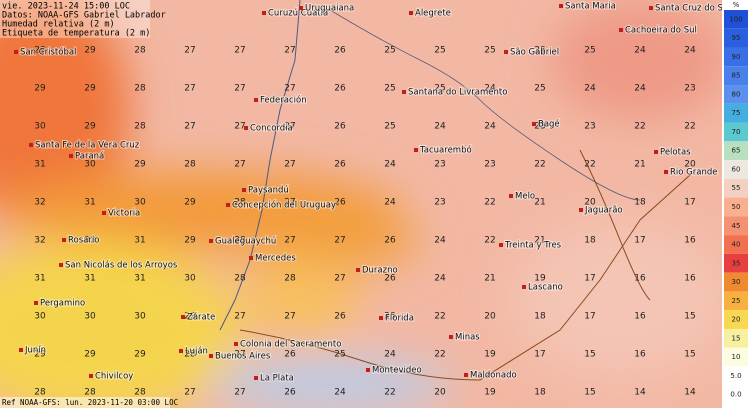 Image resolution: width=750 pixels, height=412 pixels. What do you see at coordinates (467, 338) in the screenshot?
I see `city-label: Minas` at bounding box center [467, 338].